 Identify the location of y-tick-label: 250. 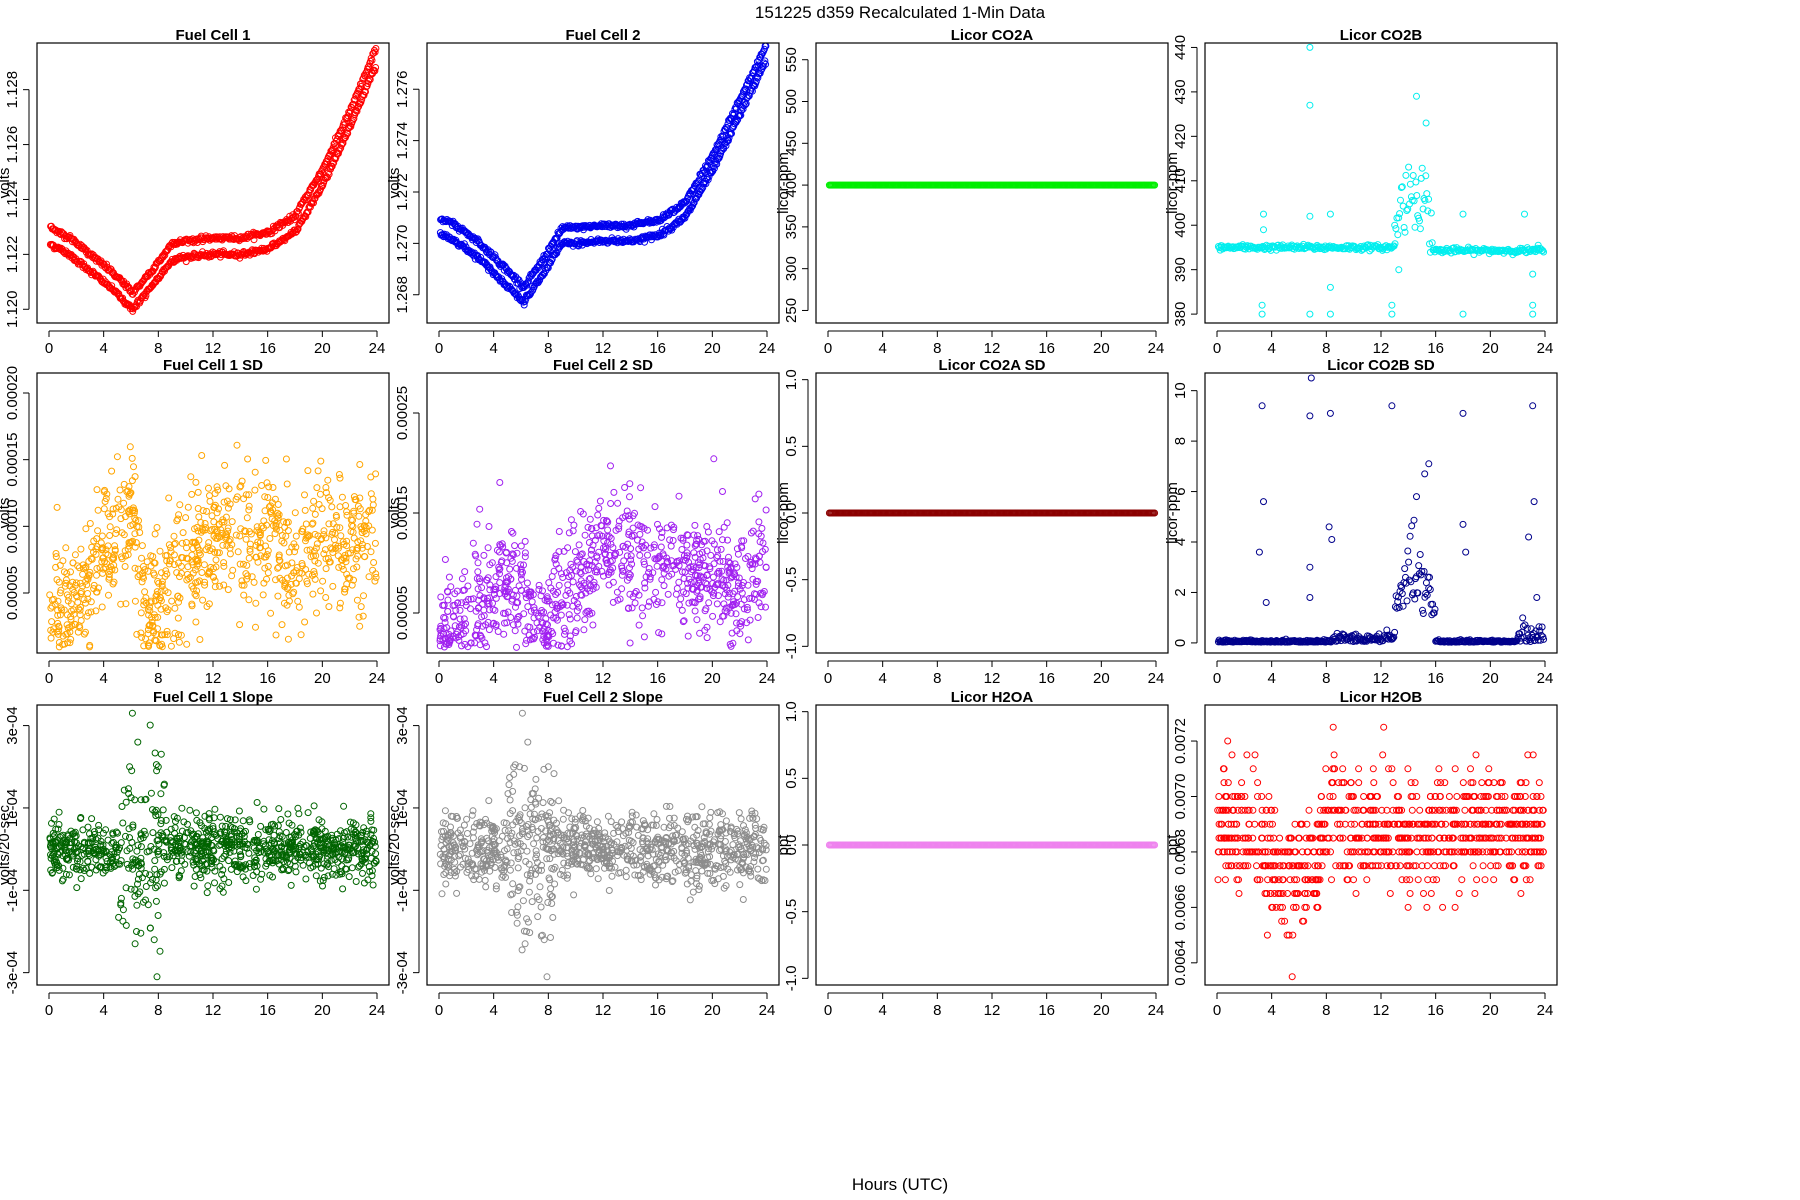
(791, 310).